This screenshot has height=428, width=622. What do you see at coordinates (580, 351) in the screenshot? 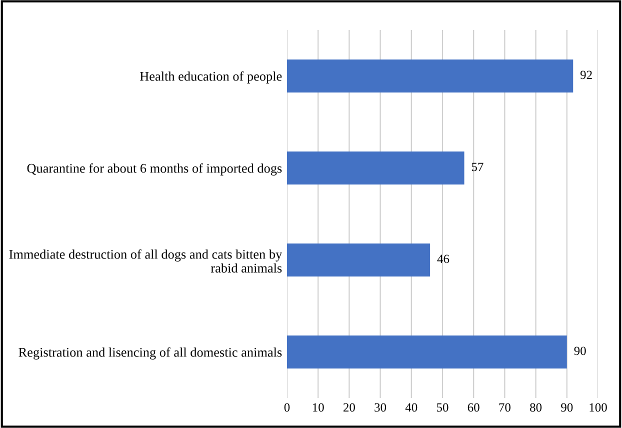
I see `data-label: 90` at bounding box center [580, 351].